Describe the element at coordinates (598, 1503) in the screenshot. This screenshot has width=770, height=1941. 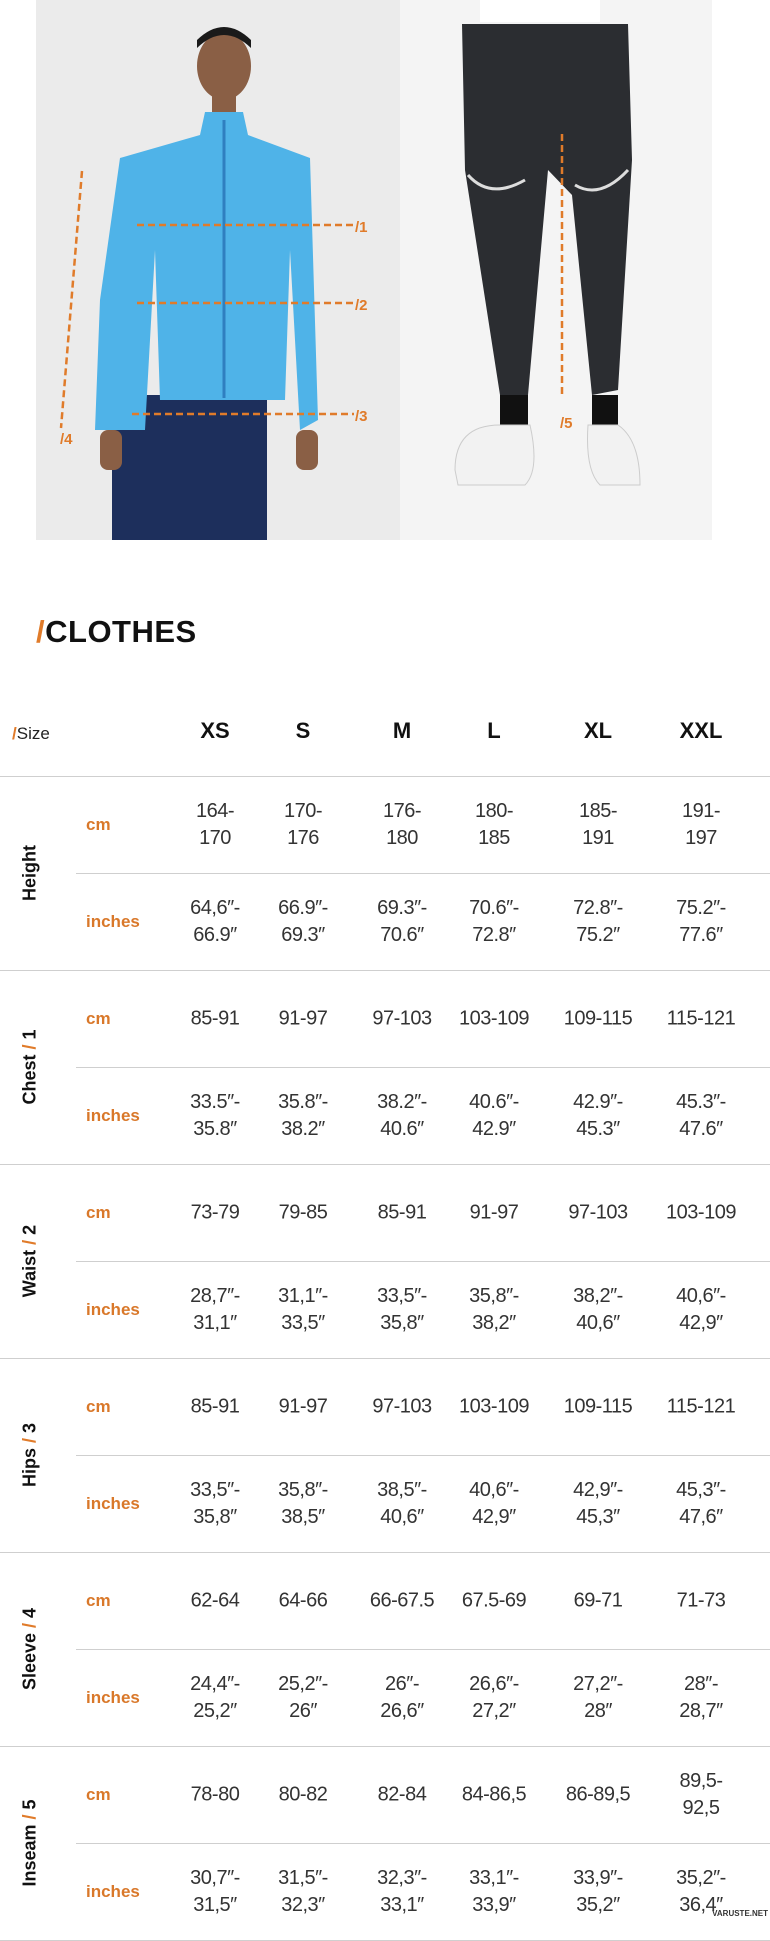
I see `table-cell: 42,9″- 45,3″` at that location.